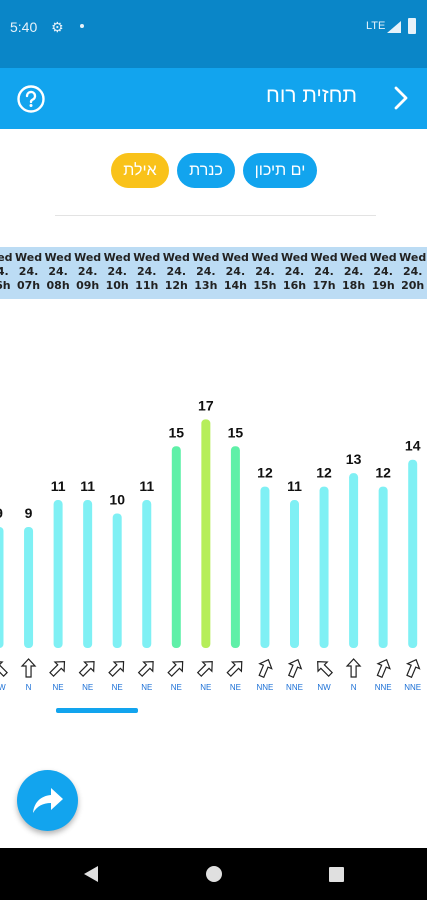  What do you see at coordinates (147, 285) in the screenshot?
I see `timeline-hour: 11h` at bounding box center [147, 285].